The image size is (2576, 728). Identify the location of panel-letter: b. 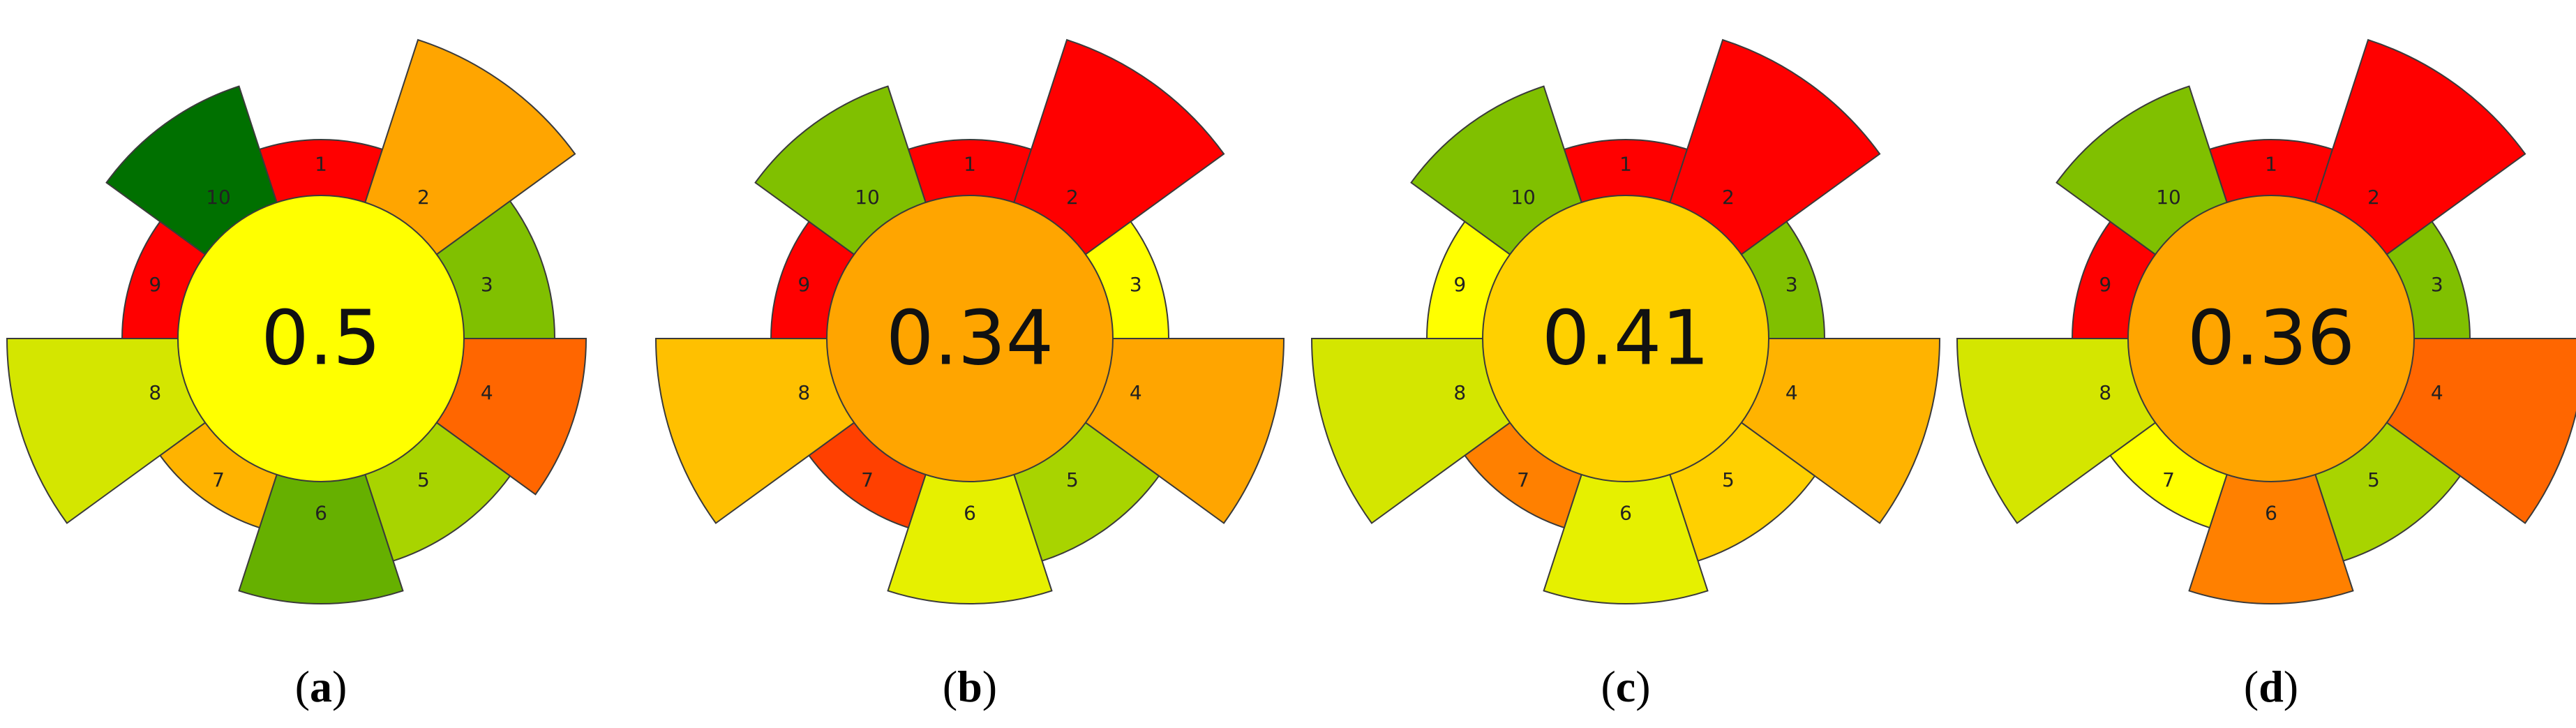
(969, 686).